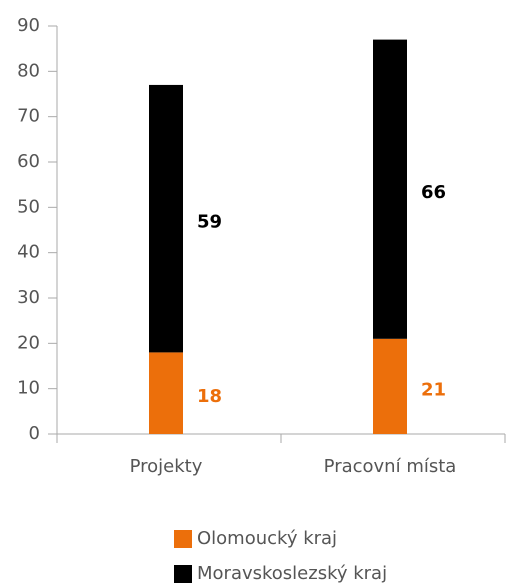 This screenshot has height=588, width=509. Describe the element at coordinates (28, 161) in the screenshot. I see `y-tick-label: 60` at that location.